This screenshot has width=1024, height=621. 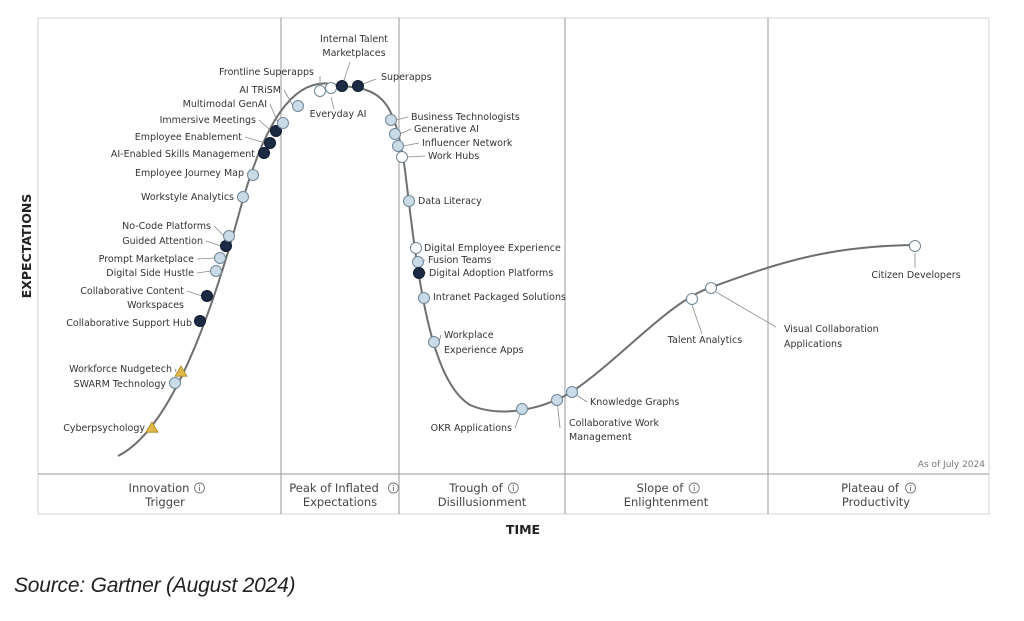 What do you see at coordinates (634, 402) in the screenshot?
I see `tech-label: Knowledge Graphs` at bounding box center [634, 402].